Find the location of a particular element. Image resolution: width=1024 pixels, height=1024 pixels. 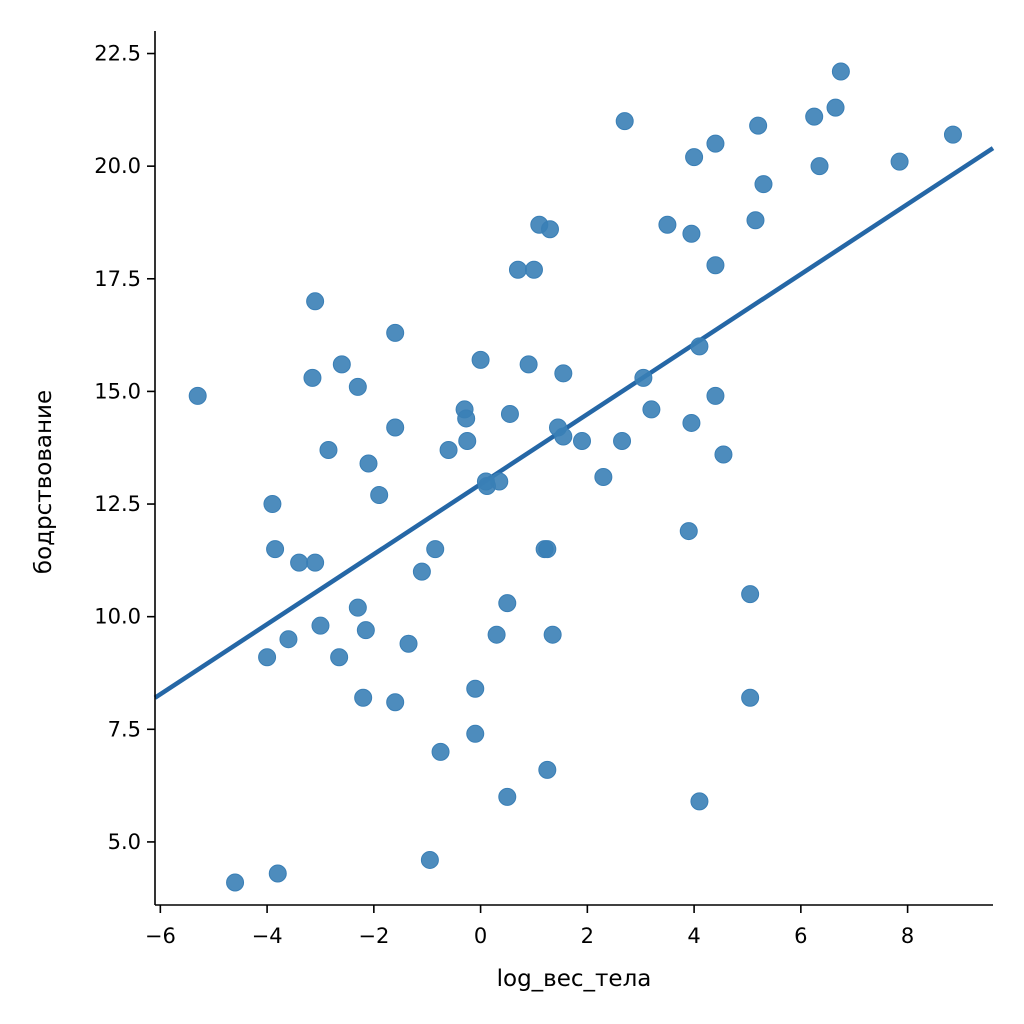

y-axis-ticks: 5.0 7.5 10.0 12.5 15.0 17.5 20.0 22.5 is located at coordinates (124, 448).